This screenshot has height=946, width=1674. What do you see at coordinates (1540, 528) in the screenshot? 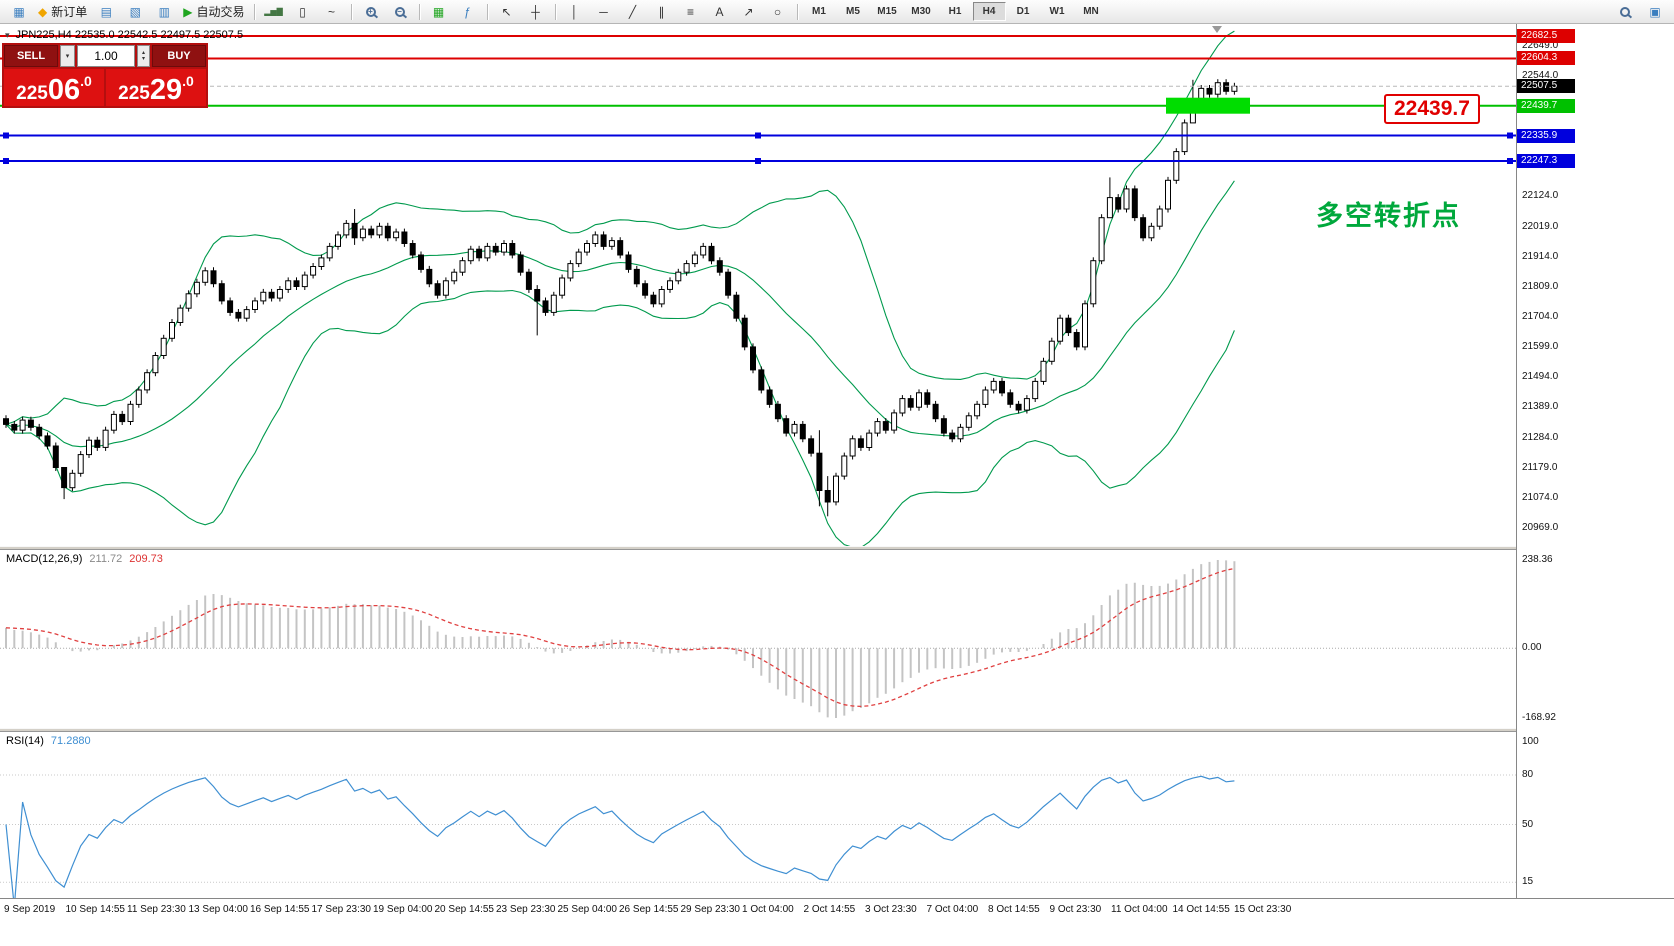
I see `price-tick-label: 20969.0` at bounding box center [1540, 528].